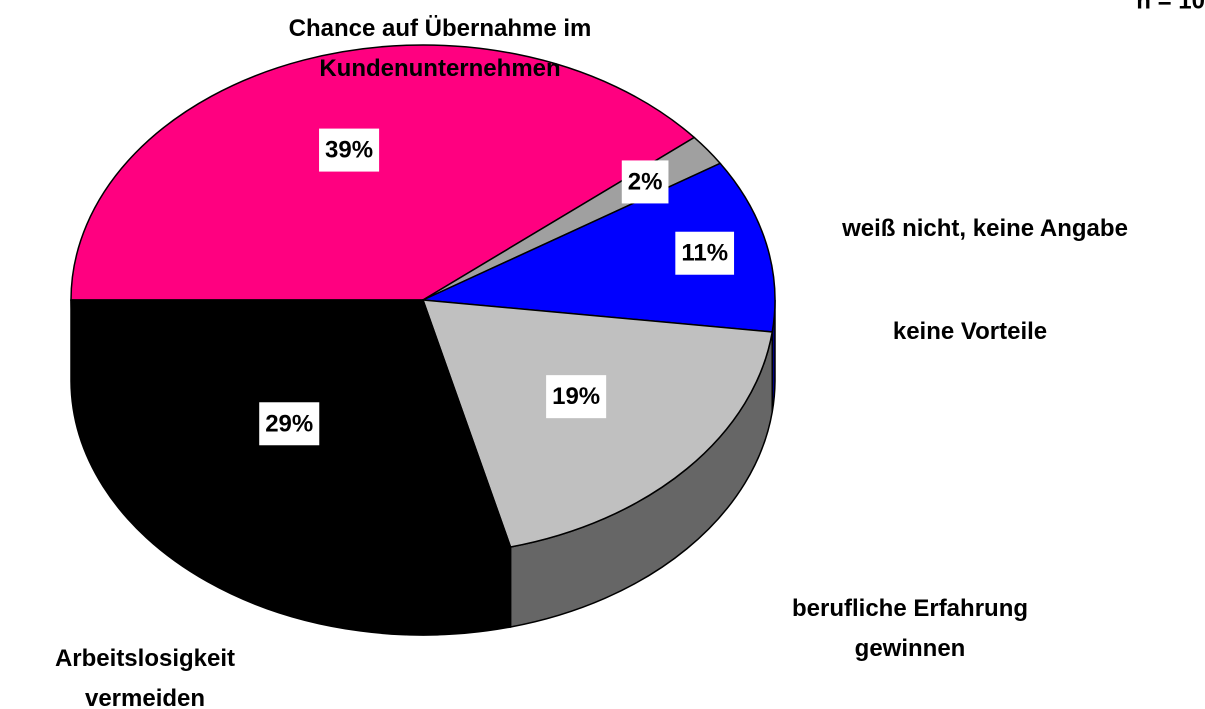 The image size is (1205, 709). I want to click on category-label-line: vermeiden, so click(145, 697).